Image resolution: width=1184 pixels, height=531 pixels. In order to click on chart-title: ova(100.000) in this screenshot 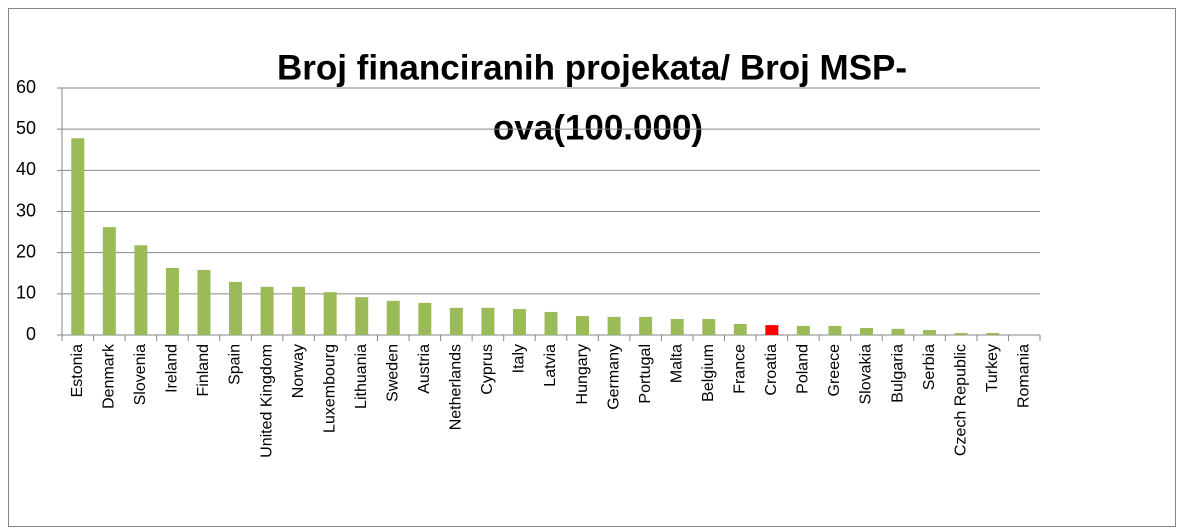, I will do `click(598, 127)`.